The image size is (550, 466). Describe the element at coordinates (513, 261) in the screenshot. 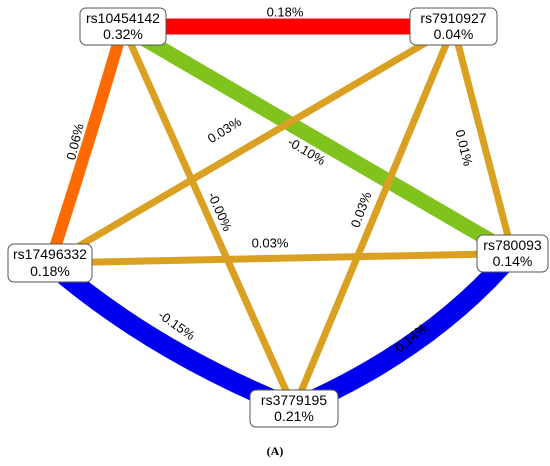

I see `node-value: 0.14%` at that location.